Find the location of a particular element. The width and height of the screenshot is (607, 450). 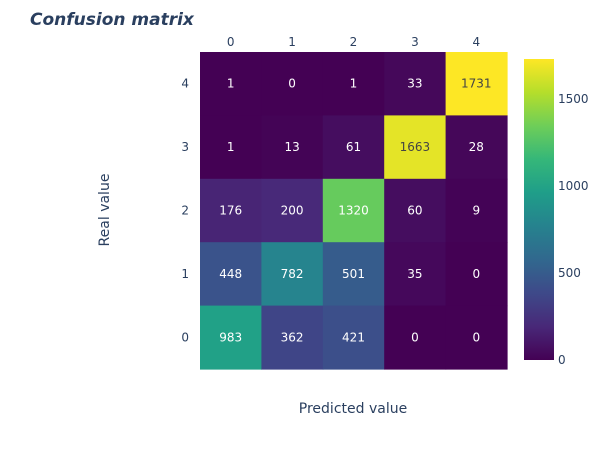

colorbar-tick-label: 500 is located at coordinates (569, 273).